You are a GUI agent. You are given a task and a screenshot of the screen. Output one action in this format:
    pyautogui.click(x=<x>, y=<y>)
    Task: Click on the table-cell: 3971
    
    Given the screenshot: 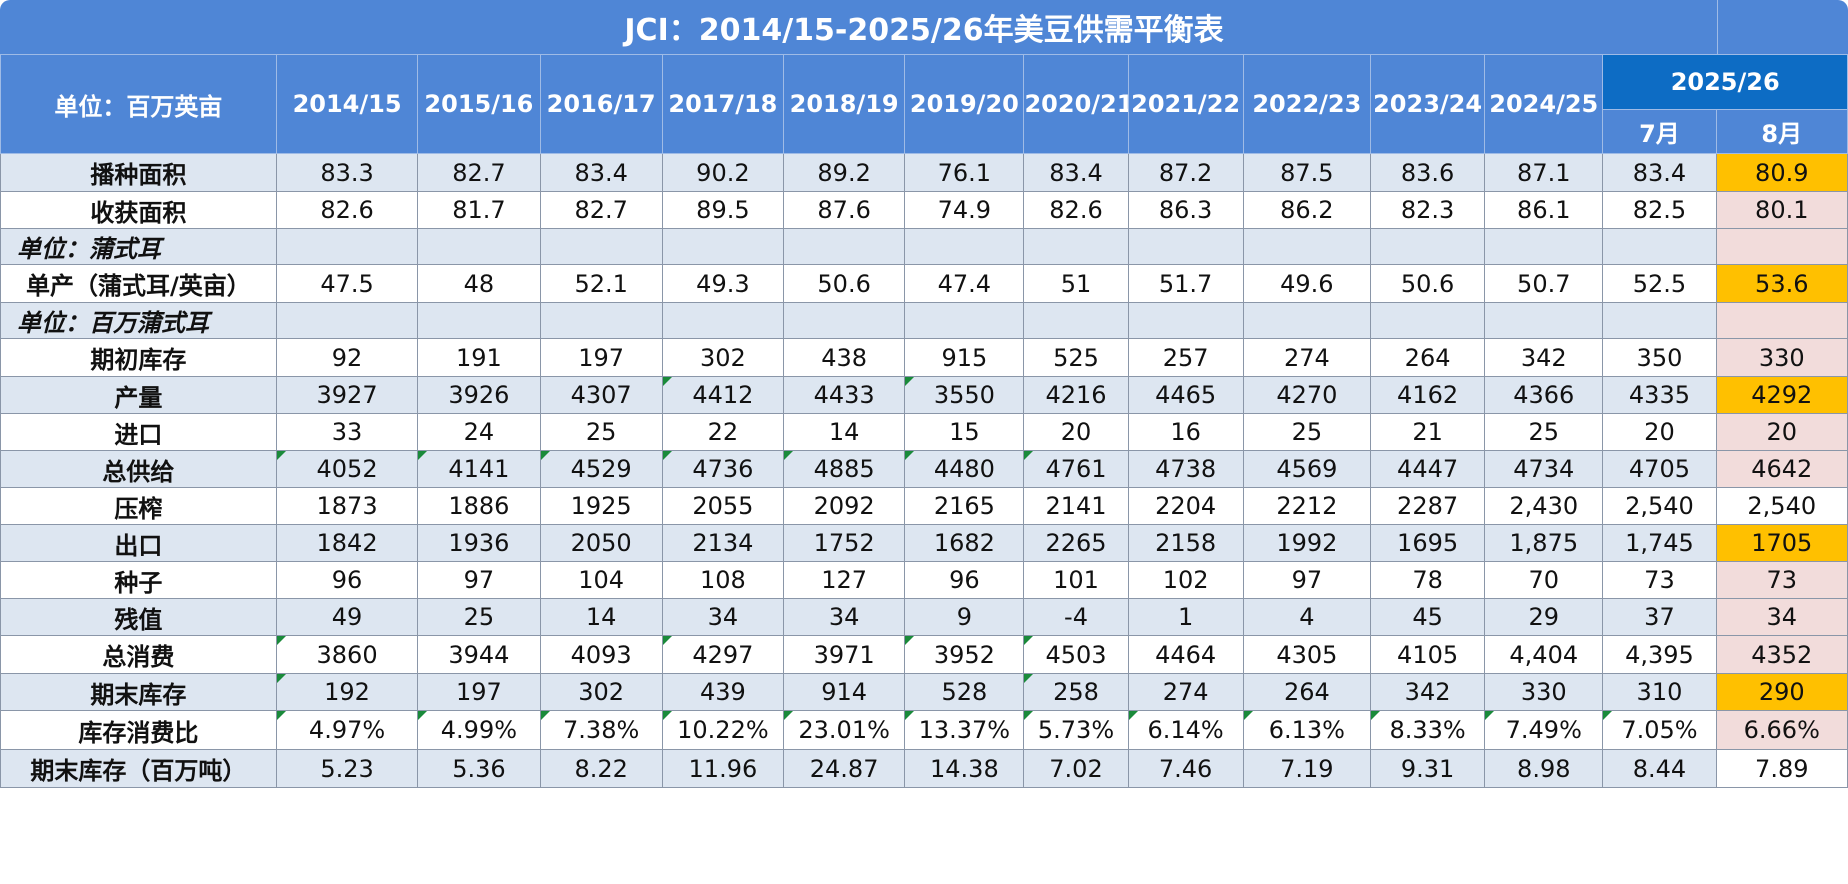 What is the action you would take?
    pyautogui.click(x=844, y=654)
    